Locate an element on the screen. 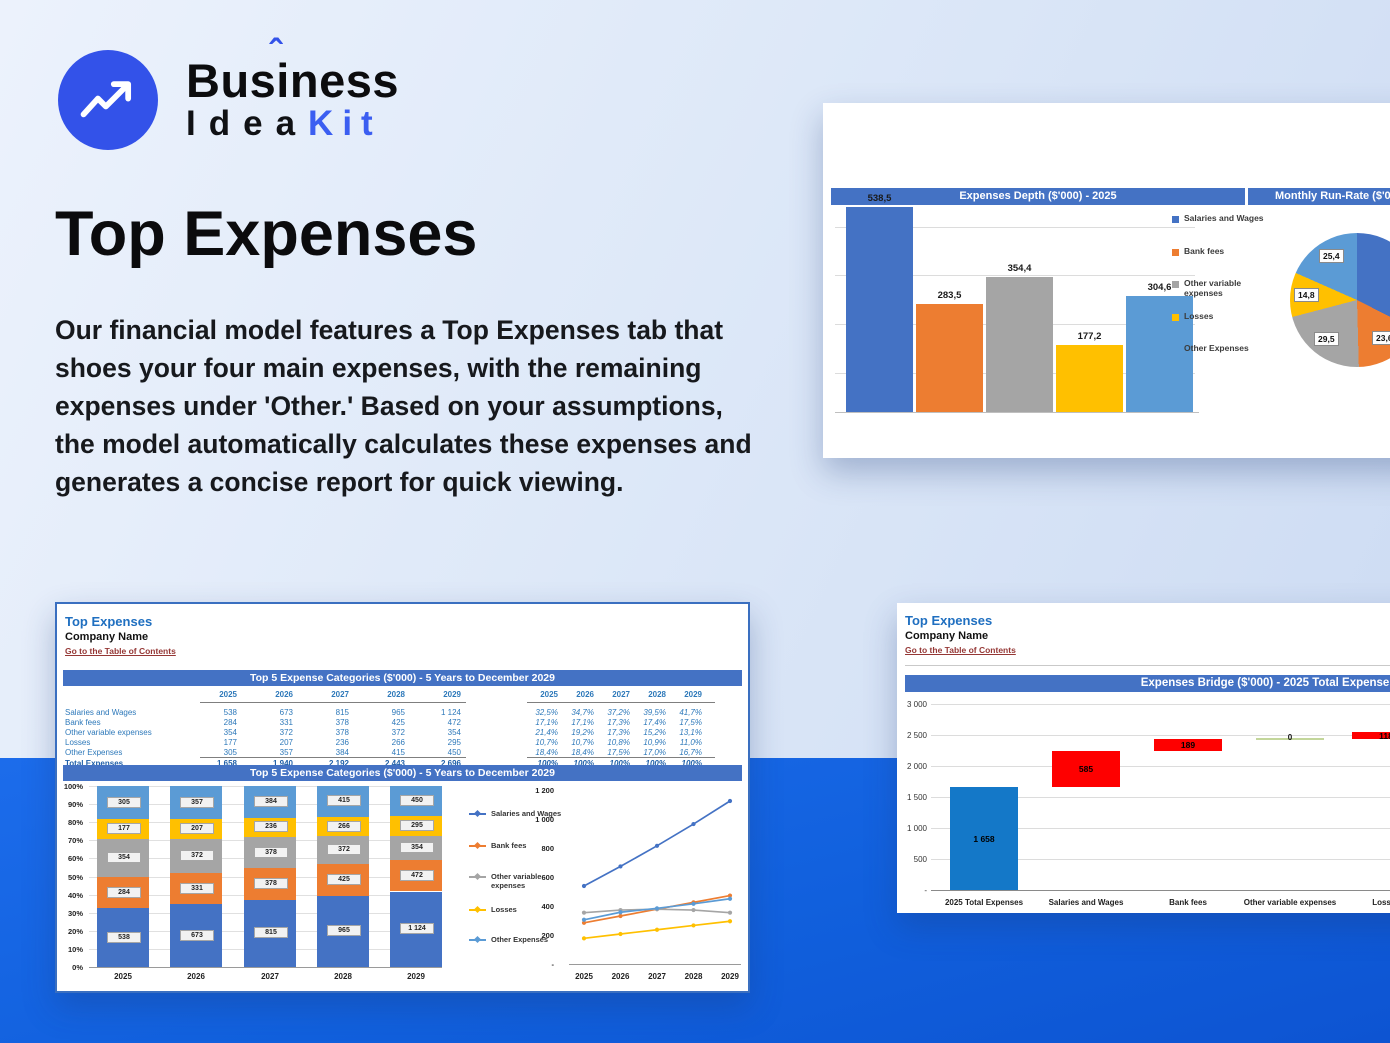 Image resolution: width=1390 pixels, height=1043 pixels. cell-value: 673 is located at coordinates (286, 712).